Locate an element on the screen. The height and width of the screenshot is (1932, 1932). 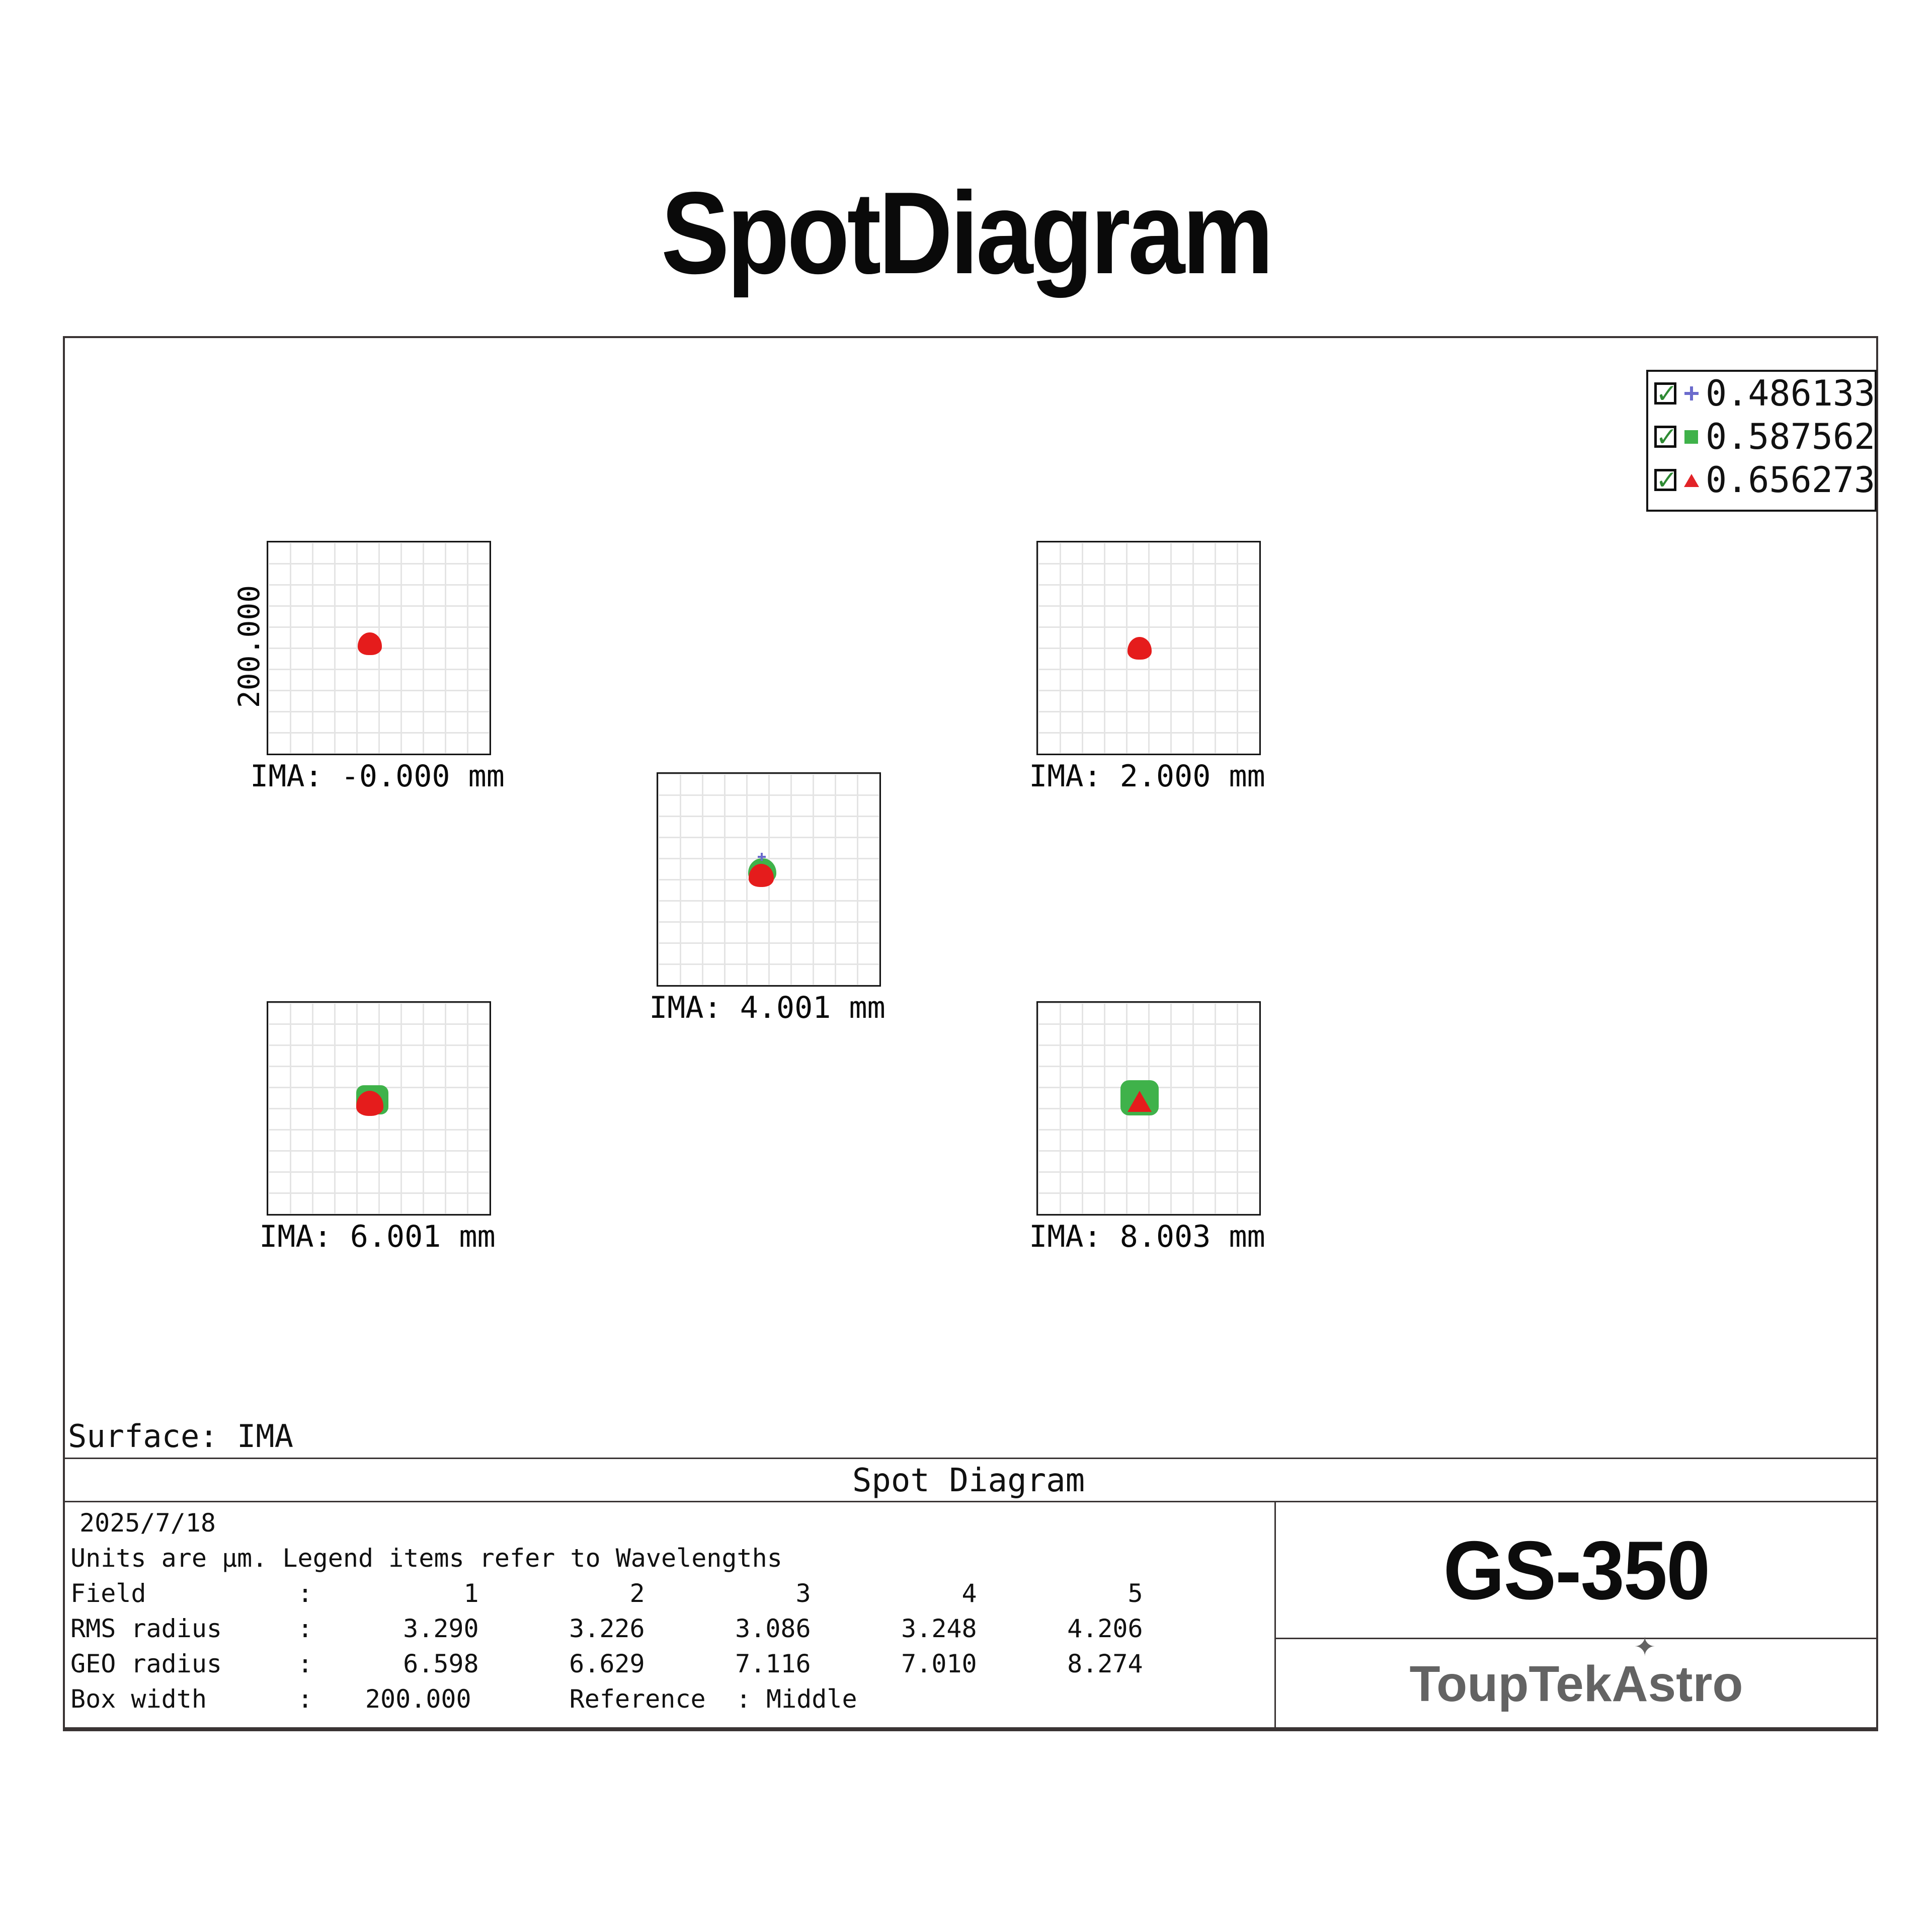
rms-value: 3.290 is located at coordinates (441, 1628).